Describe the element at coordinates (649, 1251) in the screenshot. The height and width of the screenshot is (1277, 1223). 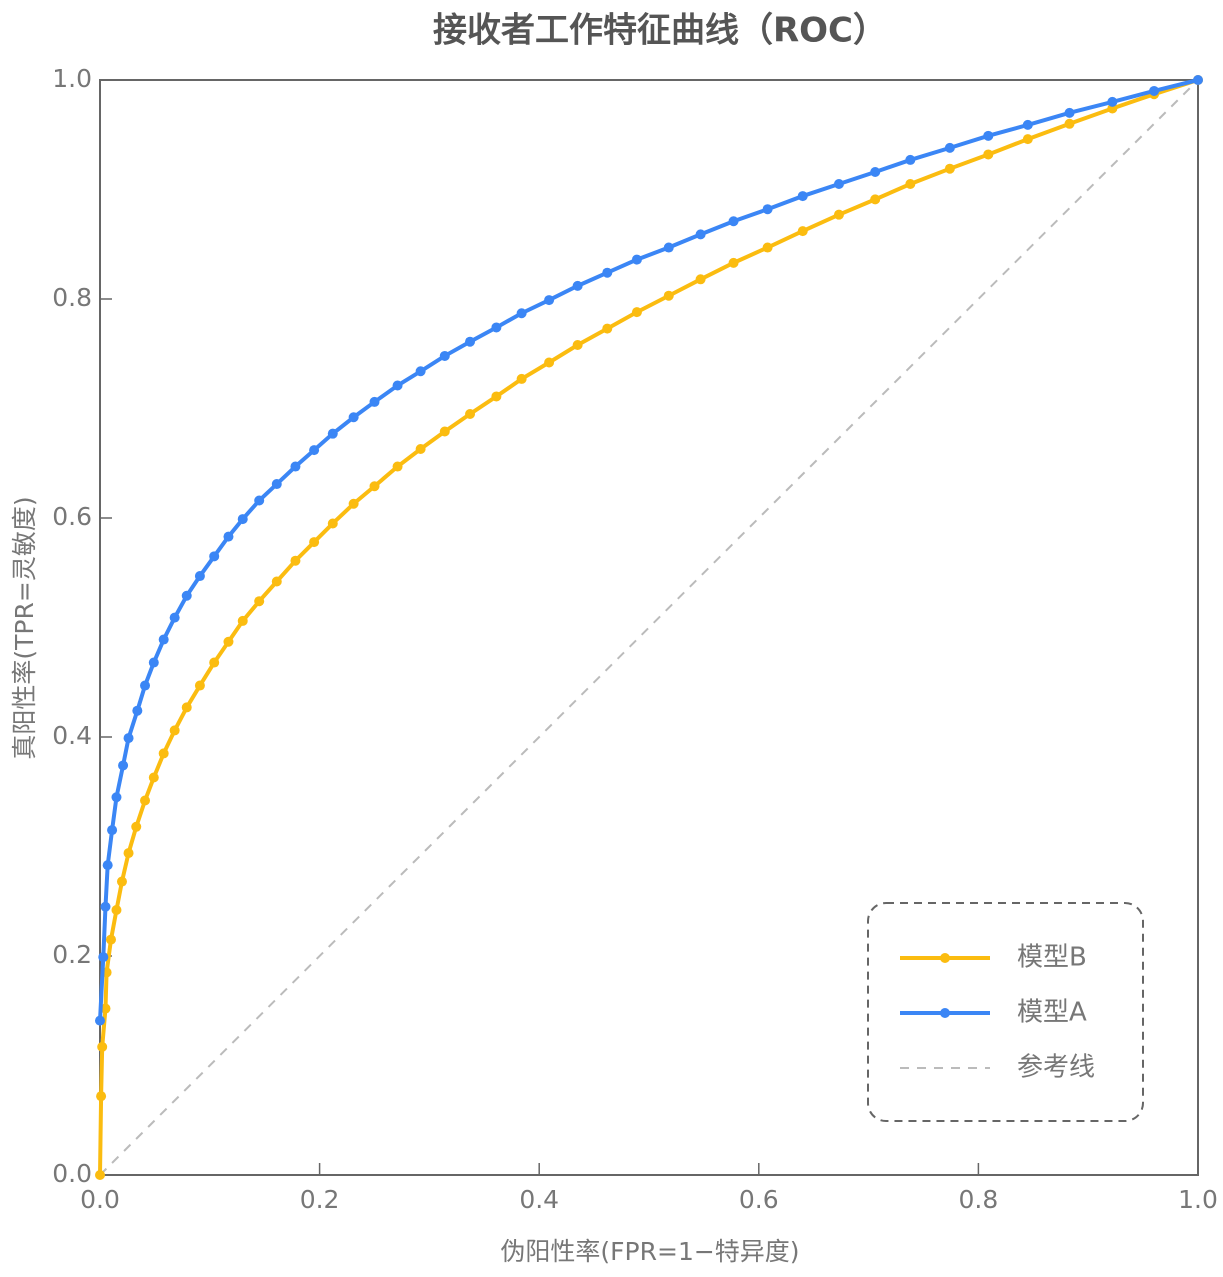
I see `x-axis-label: 伪阳性率(FPR=1−特异度)` at that location.